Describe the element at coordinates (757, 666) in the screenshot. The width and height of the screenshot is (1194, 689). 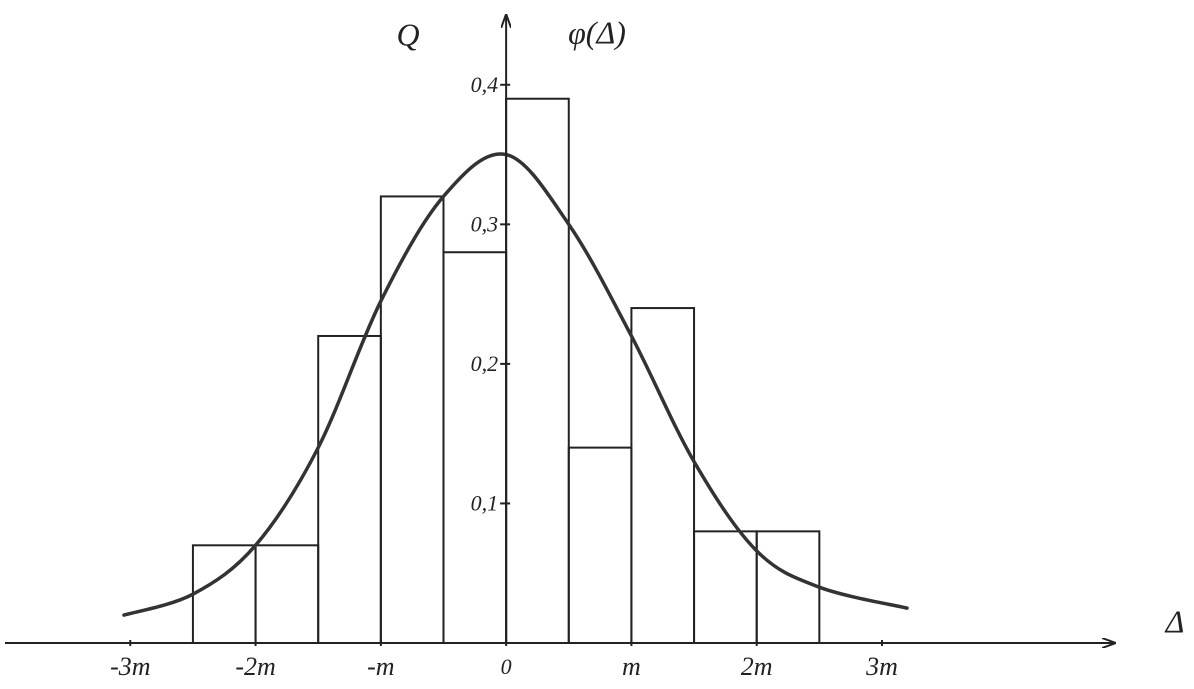
I see `x-tick-label: 2m` at that location.